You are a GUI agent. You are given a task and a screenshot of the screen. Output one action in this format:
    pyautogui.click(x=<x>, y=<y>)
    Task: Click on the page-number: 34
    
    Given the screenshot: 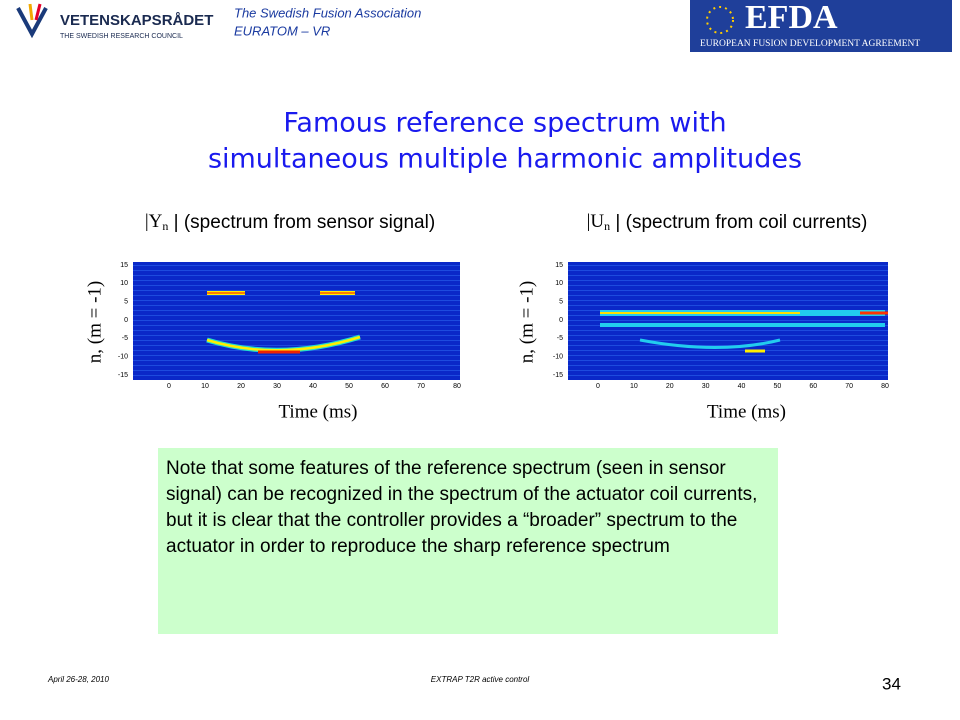 What is the action you would take?
    pyautogui.click(x=891, y=683)
    